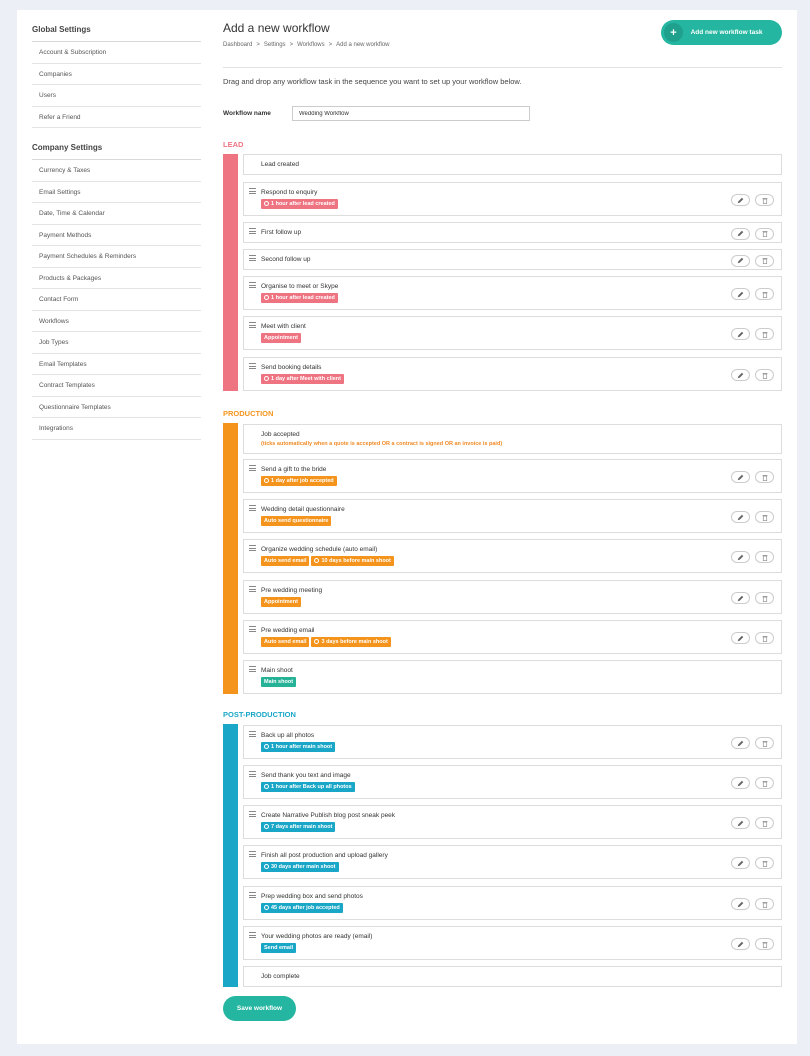 This screenshot has width=810, height=1056. What do you see at coordinates (259, 1008) in the screenshot?
I see `save-workflow-button: Save workflow` at bounding box center [259, 1008].